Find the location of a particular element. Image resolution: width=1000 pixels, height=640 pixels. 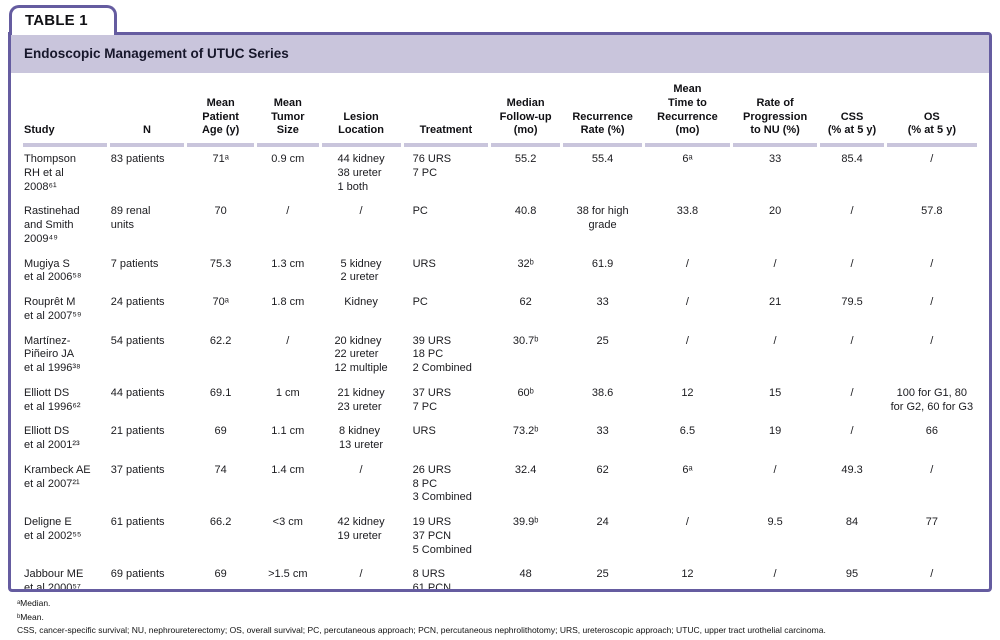

cell-progression: 33 is located at coordinates (775, 159).